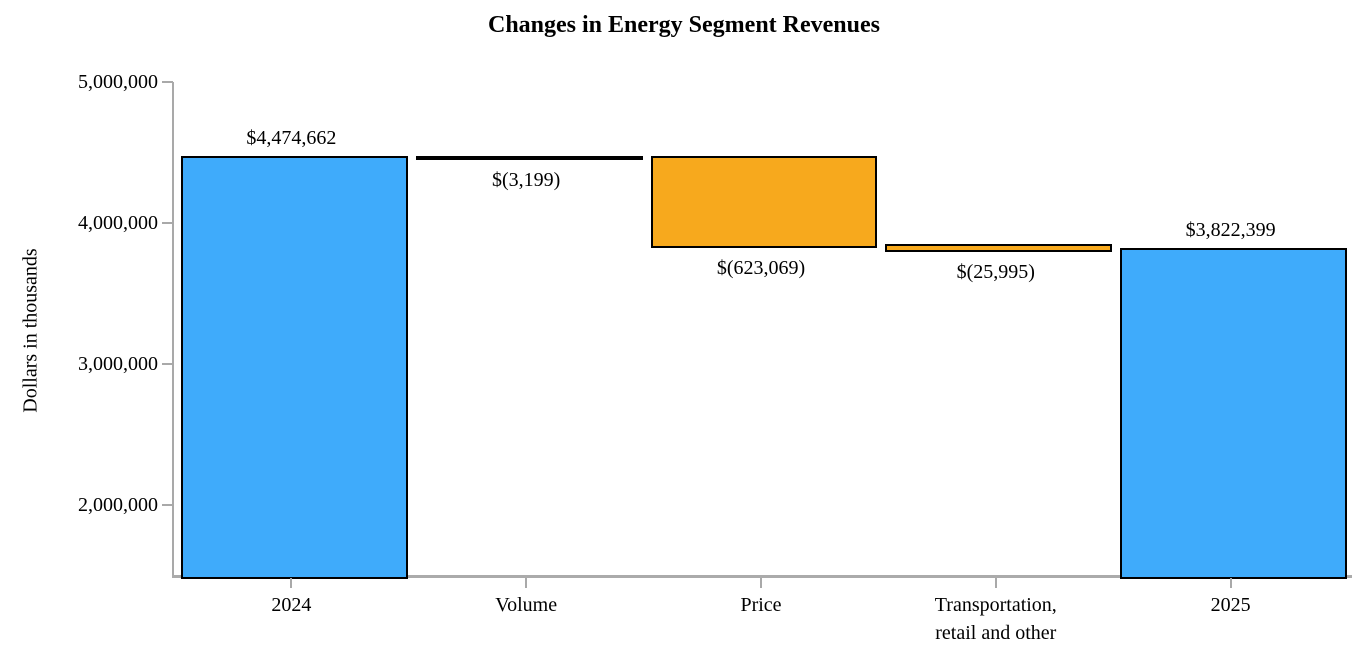 The height and width of the screenshot is (660, 1368). Describe the element at coordinates (999, 248) in the screenshot. I see `waterfall-bar-transportation-retail-and-other` at that location.